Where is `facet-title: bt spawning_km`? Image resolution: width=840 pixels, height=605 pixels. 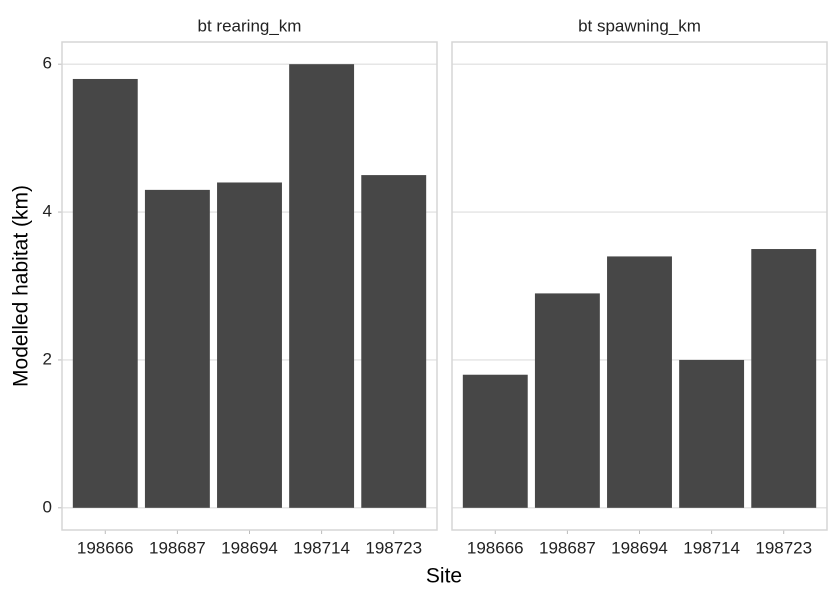 facet-title: bt spawning_km is located at coordinates (639, 25).